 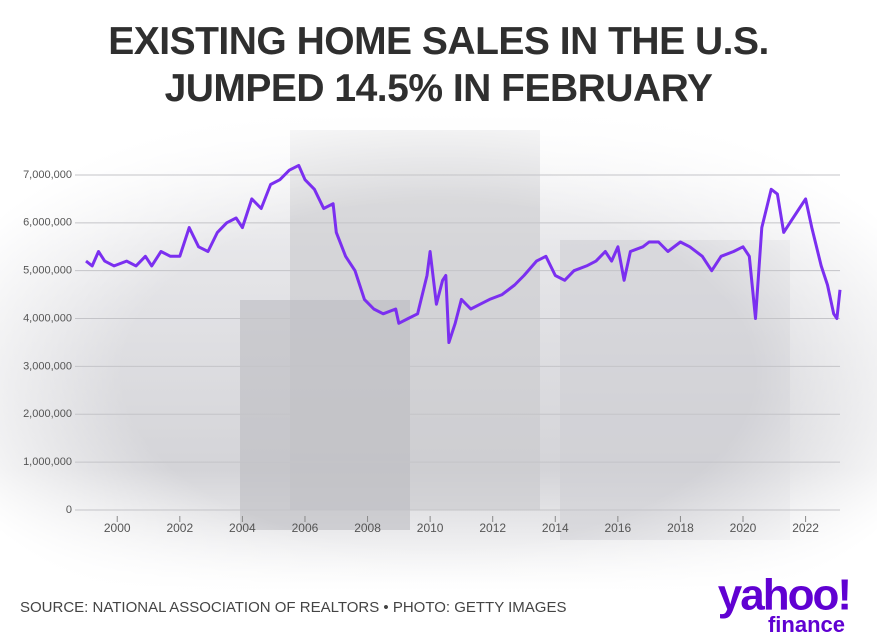 I want to click on x-tick-label: 2020, so click(x=743, y=528).